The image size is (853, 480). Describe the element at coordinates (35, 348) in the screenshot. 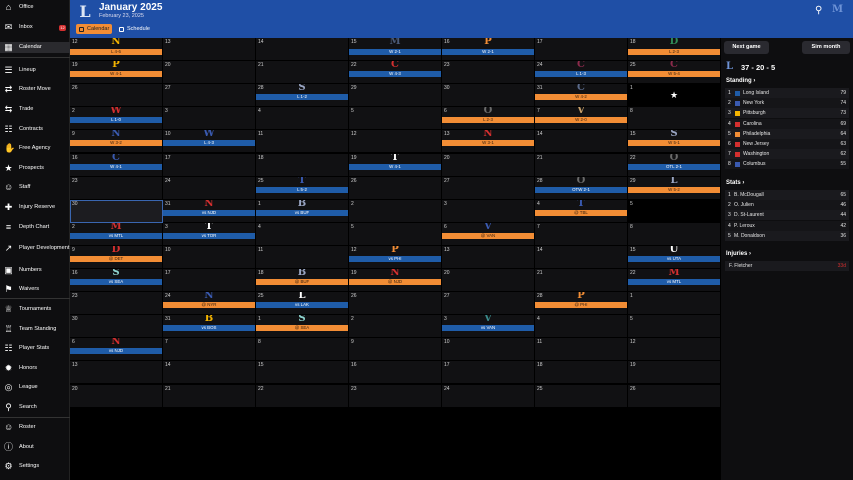

I see `sidebar-item-player-stats: ☷ Player Stats` at that location.